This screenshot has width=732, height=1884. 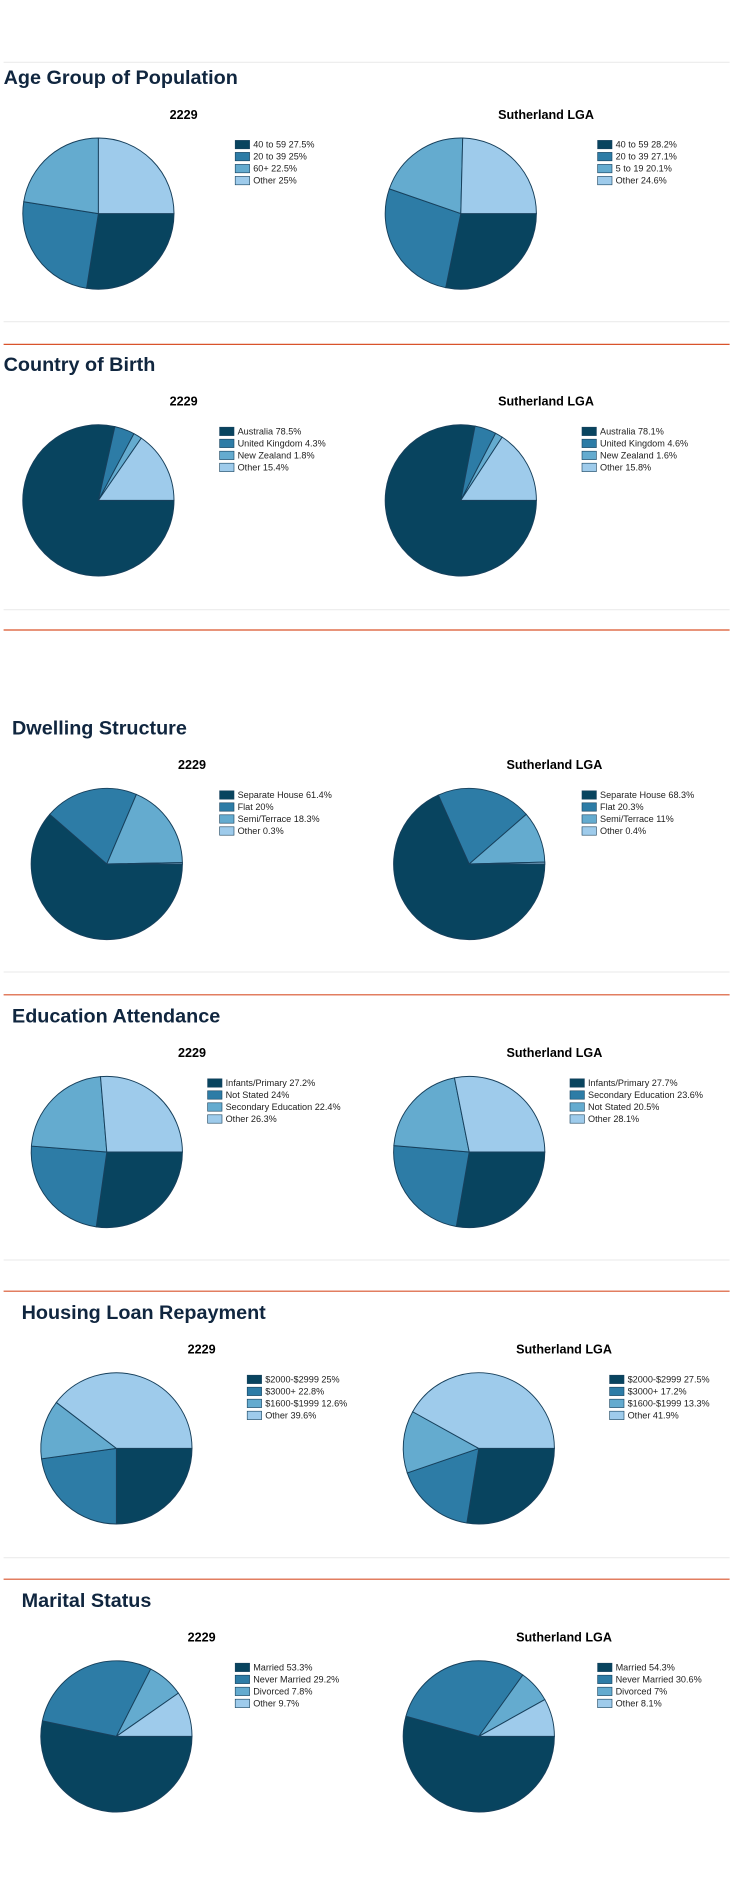 I want to click on legend-value: 15.8%, so click(x=638, y=467).